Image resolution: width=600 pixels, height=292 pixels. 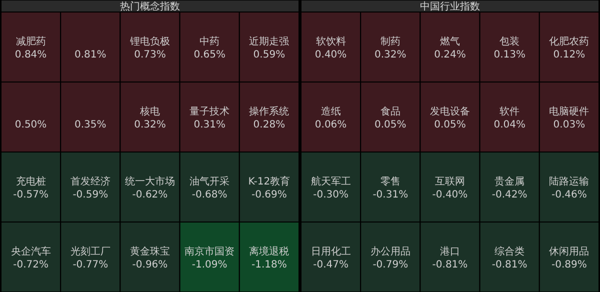 What do you see at coordinates (450, 55) in the screenshot?
I see `data-label: 0.24%` at bounding box center [450, 55].